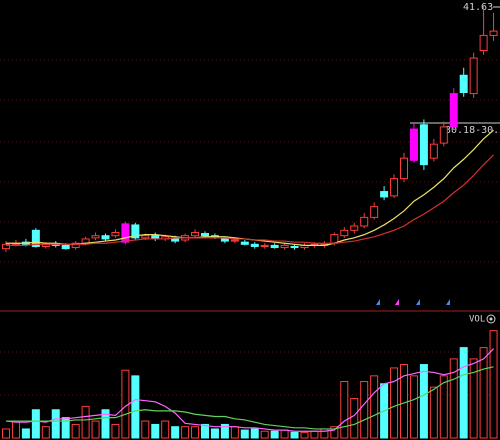 The width and height of the screenshot is (500, 440). Describe the element at coordinates (413, 302) in the screenshot. I see `signal-markers` at that location.